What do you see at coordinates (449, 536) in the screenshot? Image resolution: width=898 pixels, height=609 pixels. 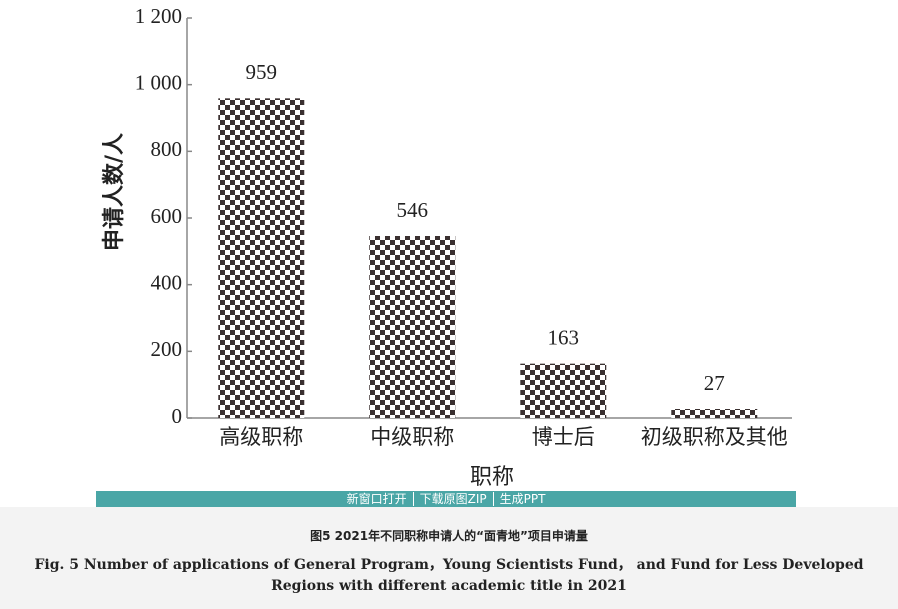 I see `caption-cn: 图5 2021年不同职称申请人的“面青地”项目申请量` at bounding box center [449, 536].